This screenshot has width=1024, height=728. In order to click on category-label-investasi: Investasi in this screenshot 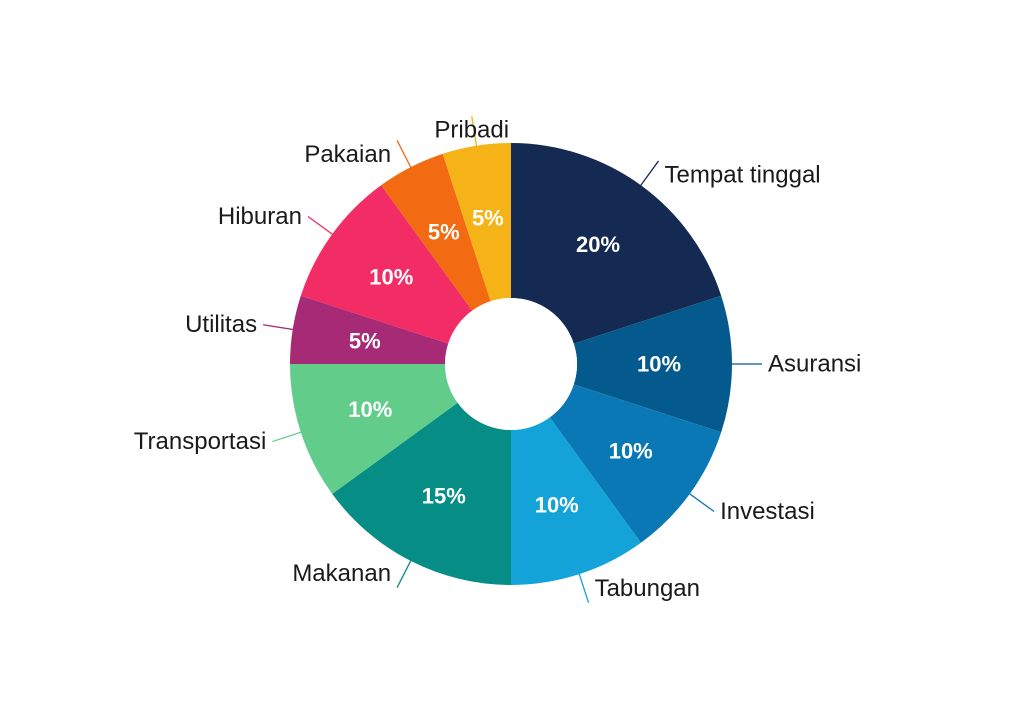, I will do `click(767, 511)`.